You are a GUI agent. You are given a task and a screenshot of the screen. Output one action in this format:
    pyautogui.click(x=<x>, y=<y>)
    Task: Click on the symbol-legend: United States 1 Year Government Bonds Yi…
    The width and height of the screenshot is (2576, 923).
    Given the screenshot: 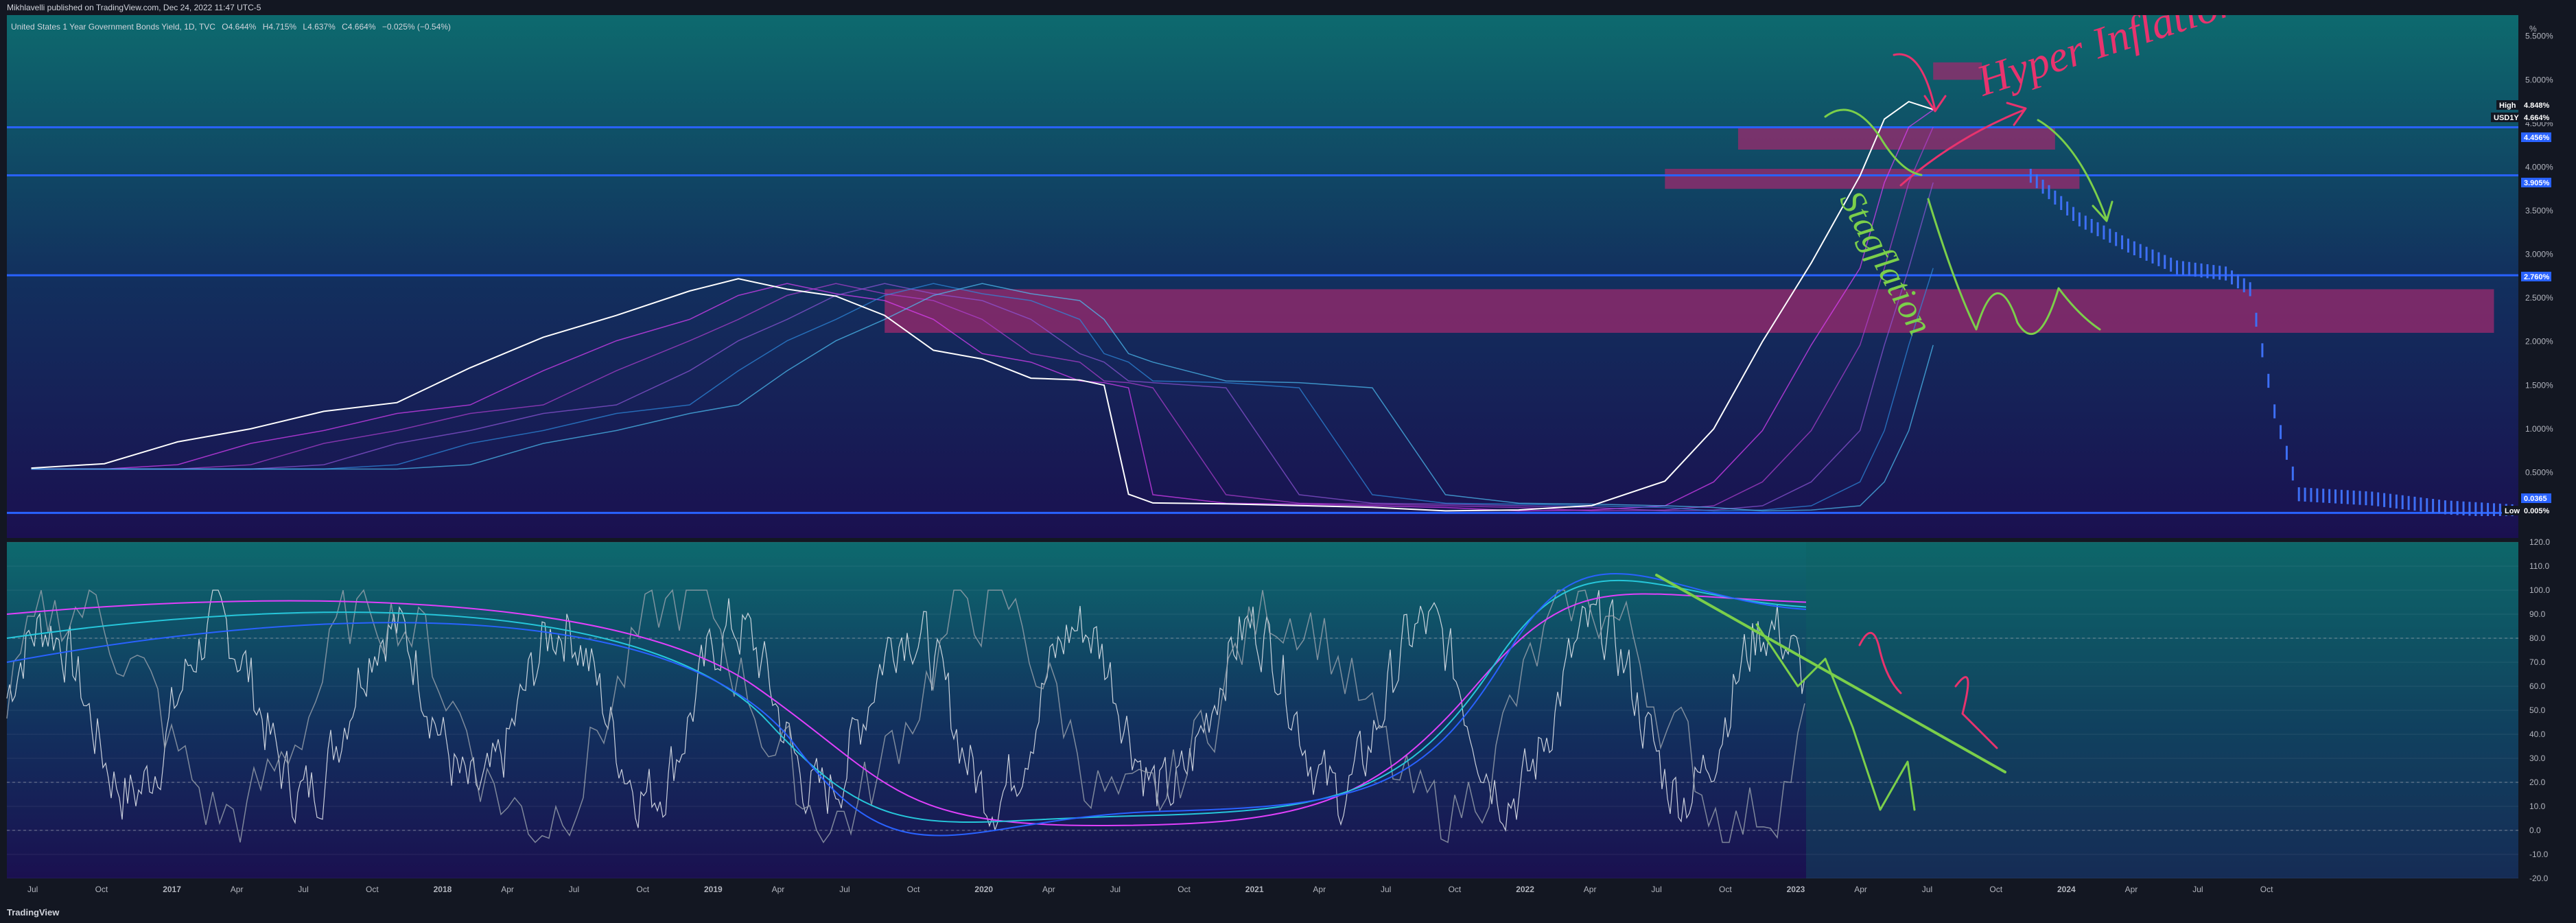 What is the action you would take?
    pyautogui.click(x=233, y=27)
    